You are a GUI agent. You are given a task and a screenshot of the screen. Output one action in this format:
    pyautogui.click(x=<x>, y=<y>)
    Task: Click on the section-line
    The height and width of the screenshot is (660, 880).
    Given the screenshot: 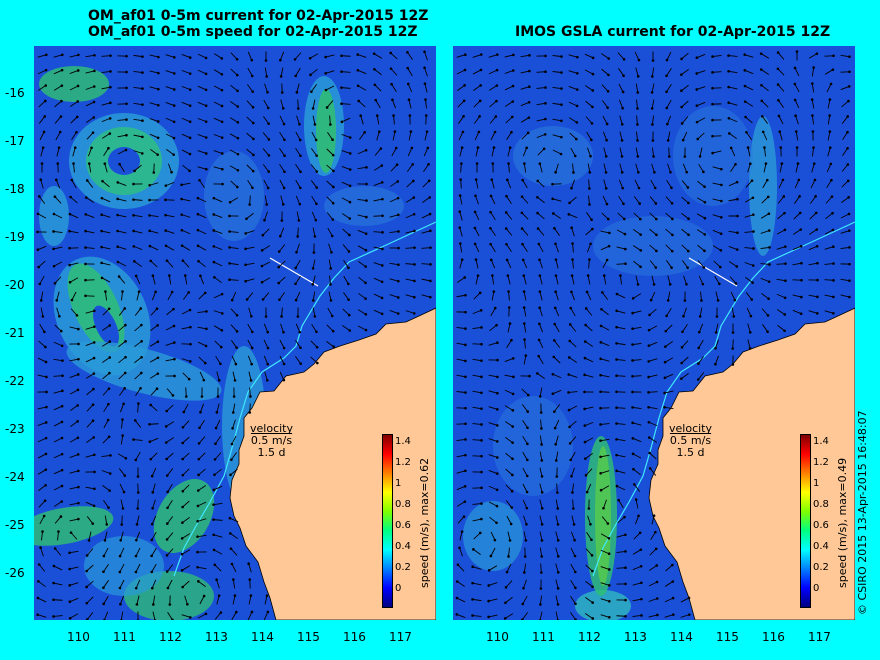 What is the action you would take?
    pyautogui.click(x=294, y=272)
    